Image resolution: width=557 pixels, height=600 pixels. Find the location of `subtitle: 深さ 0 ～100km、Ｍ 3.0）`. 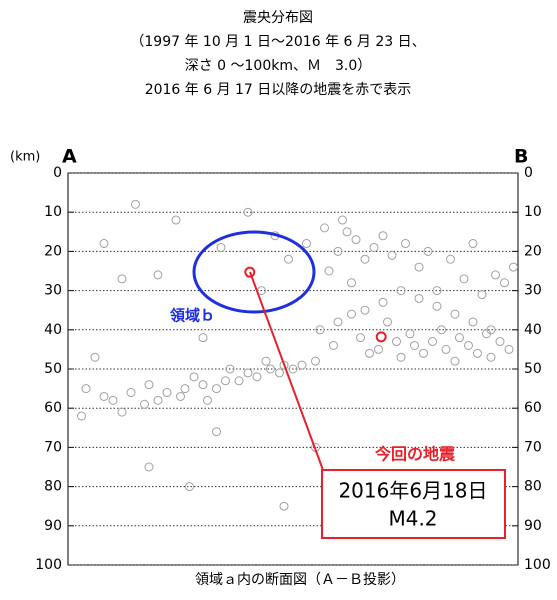

subtitle: 深さ 0 ～100km、Ｍ 3.0） is located at coordinates (278, 66).